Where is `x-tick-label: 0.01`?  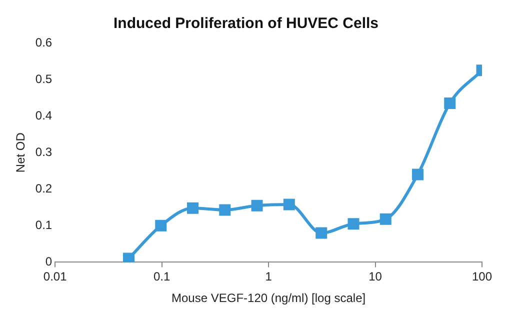 x-tick-label: 0.01 is located at coordinates (55, 277).